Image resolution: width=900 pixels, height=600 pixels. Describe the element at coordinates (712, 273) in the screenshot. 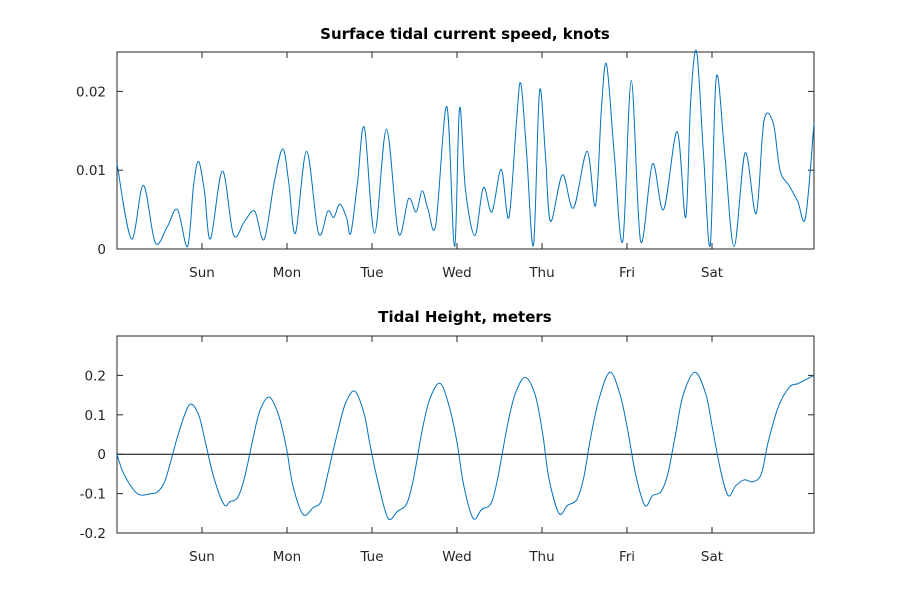

I see `current-speed-x-tick-label: Sat` at that location.